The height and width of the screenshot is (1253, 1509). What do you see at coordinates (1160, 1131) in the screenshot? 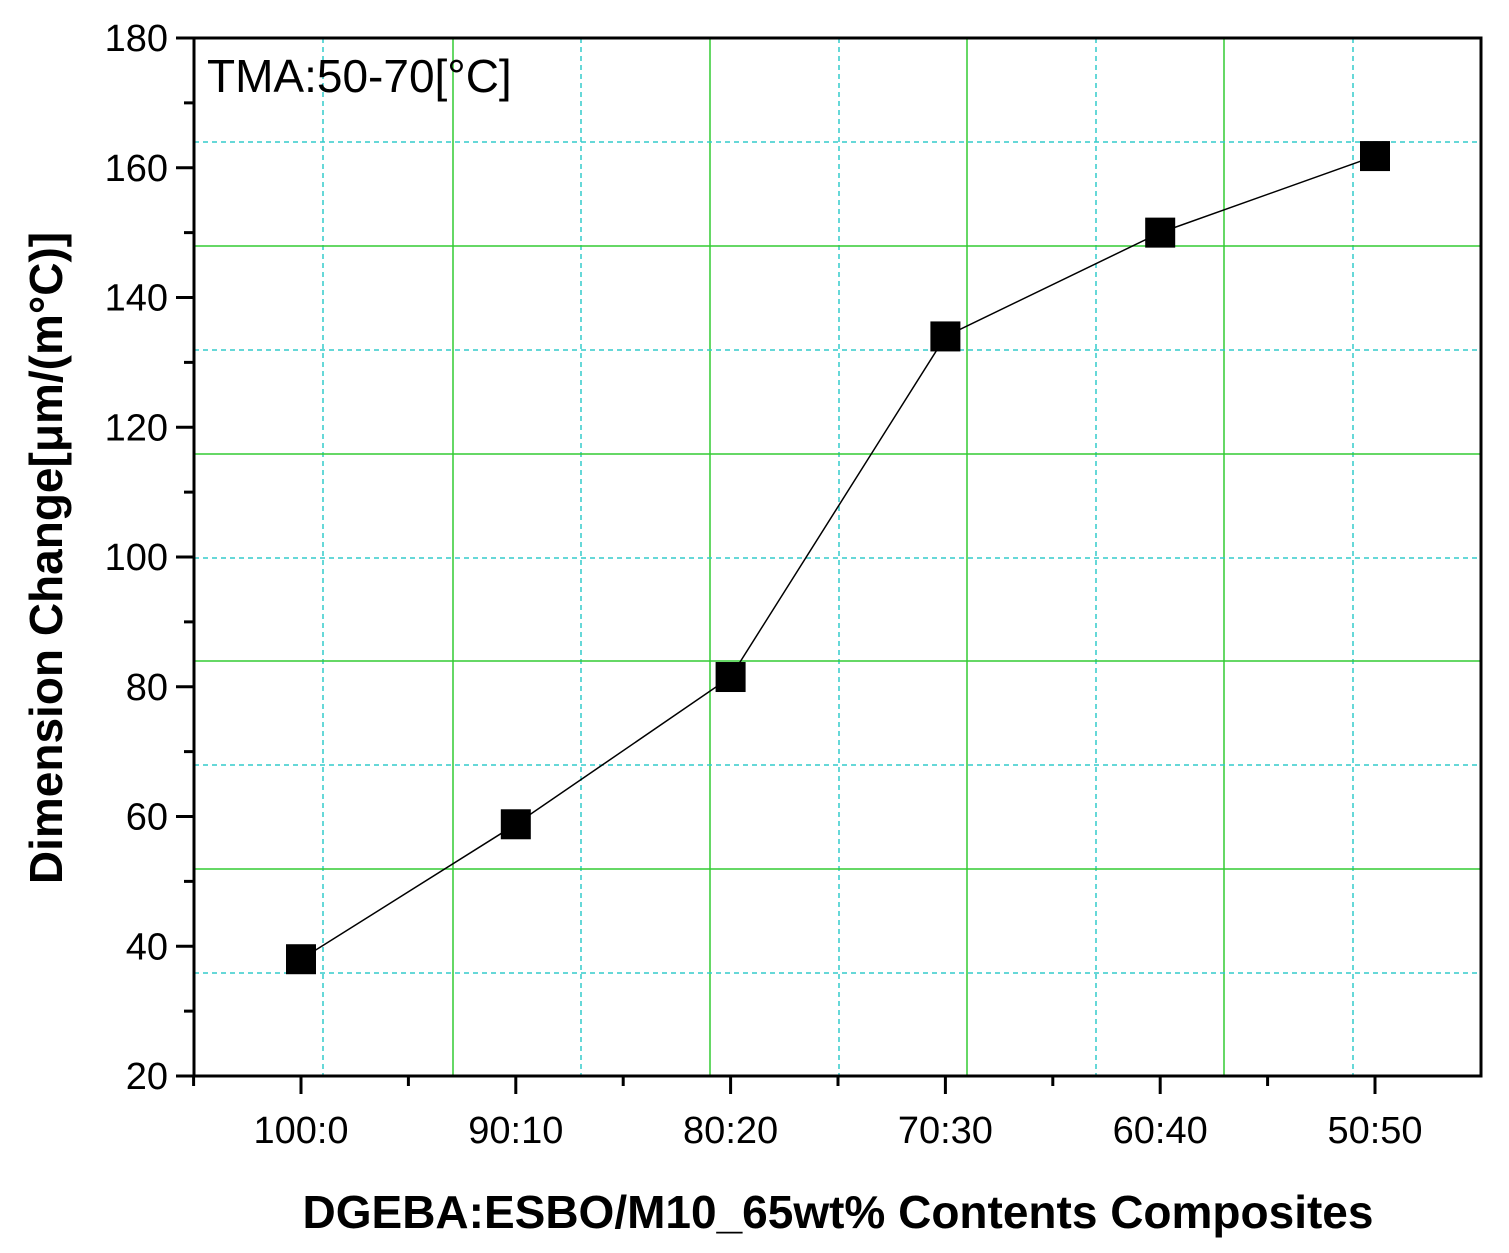
I see `x-tick-label: 60:40` at bounding box center [1160, 1131].